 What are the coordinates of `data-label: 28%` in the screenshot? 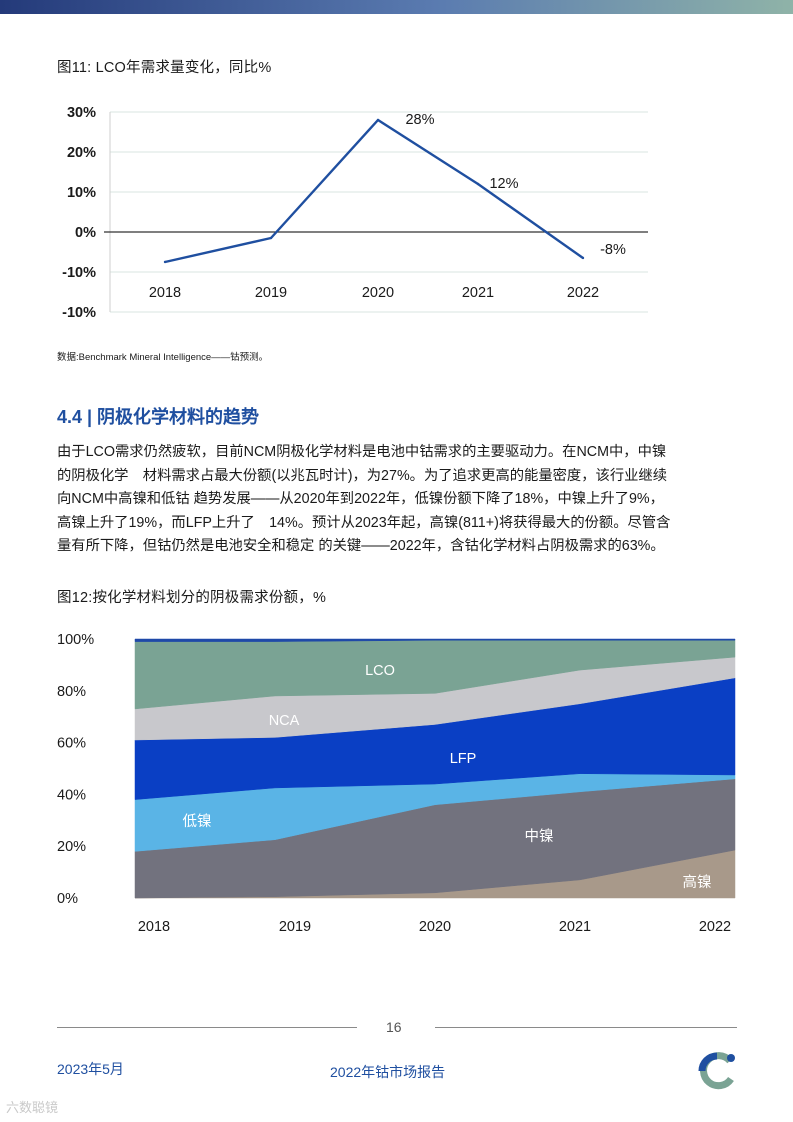 It's located at (419, 120).